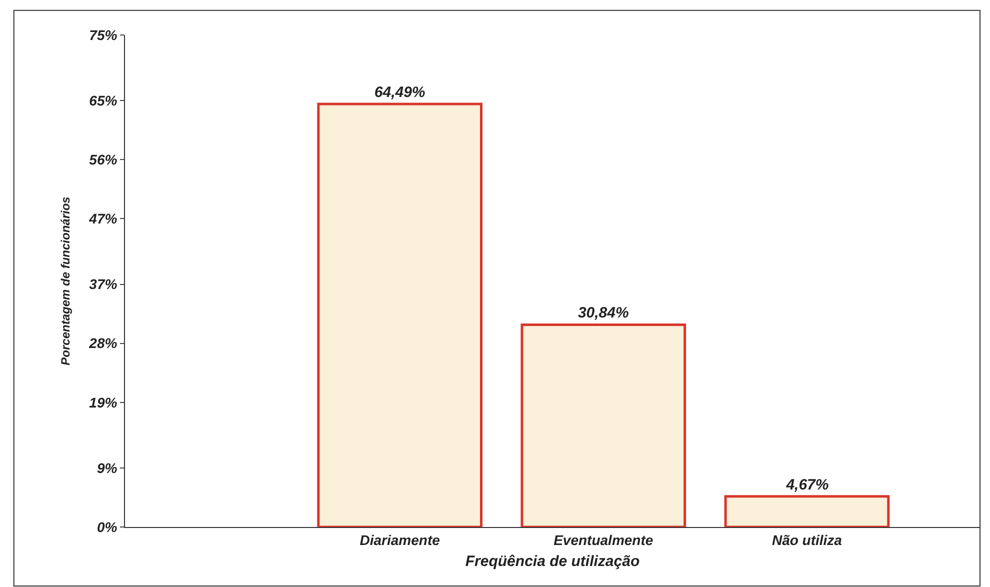  I want to click on y-tick-label: 75%, so click(103, 34).